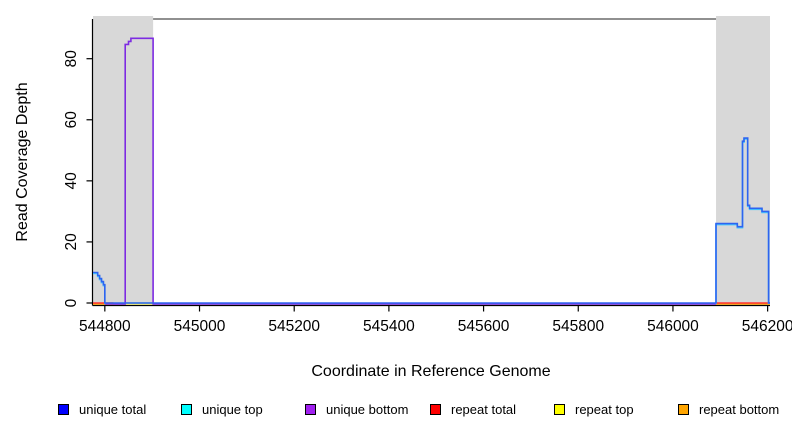 The width and height of the screenshot is (792, 432). What do you see at coordinates (71, 59) in the screenshot?
I see `y-tick-label: 80` at bounding box center [71, 59].